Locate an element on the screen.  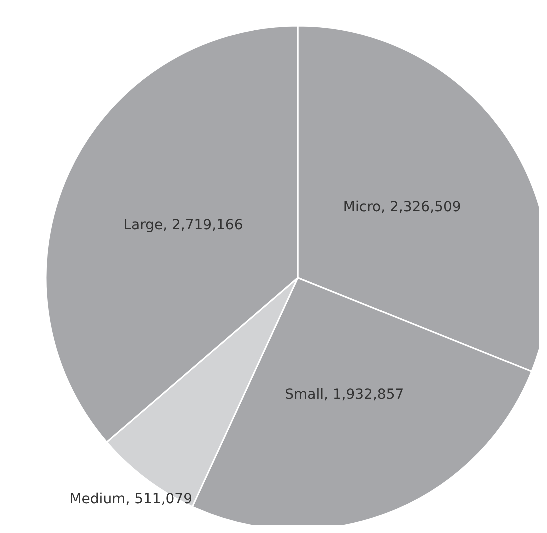
slice-label: Medium, 511,079 is located at coordinates (131, 499).